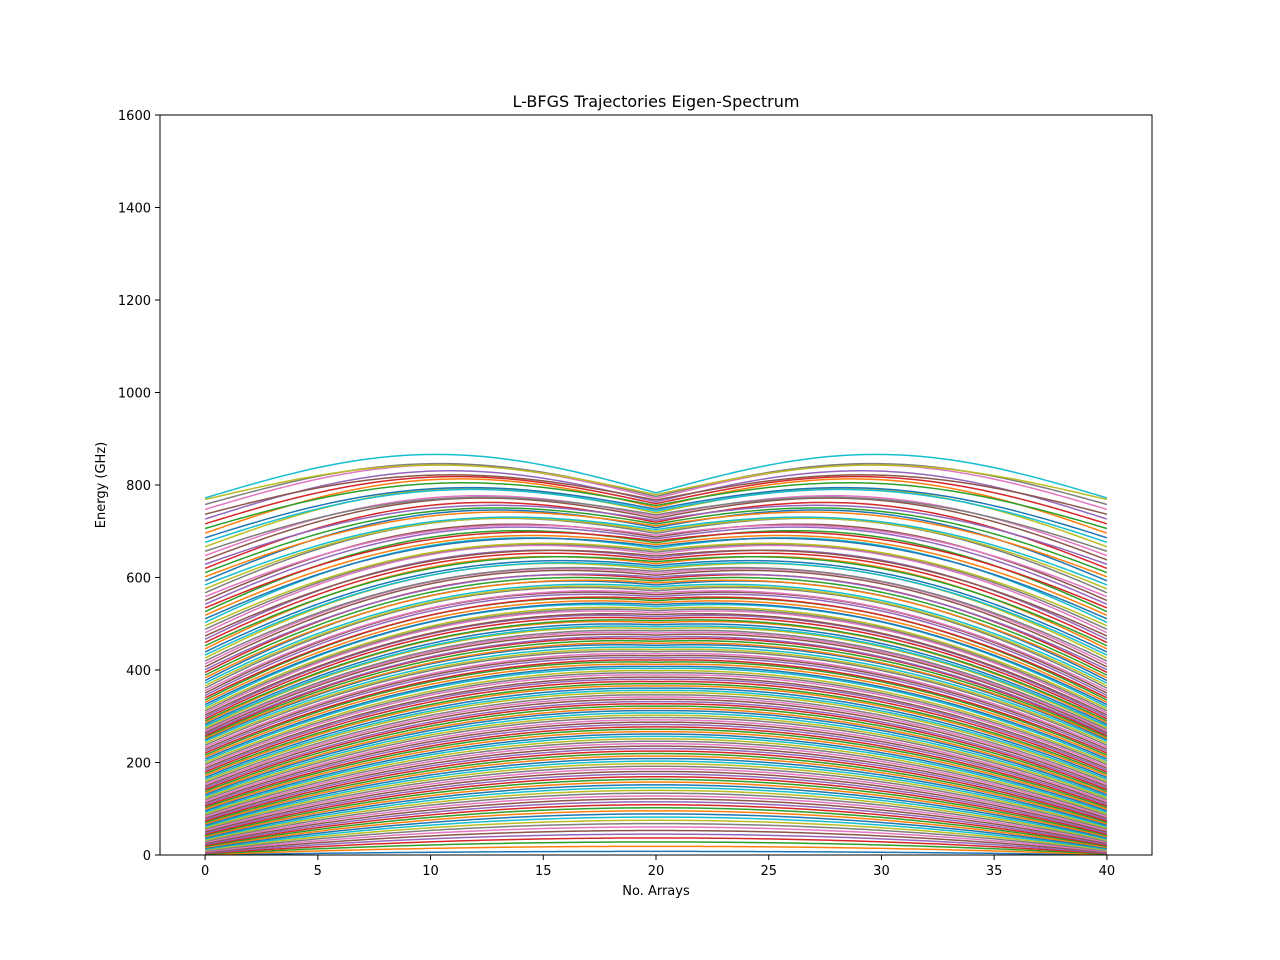  I want to click on y-axis: 0 200 400 600 800 1000 1200 1400 1600, so click(139, 486).